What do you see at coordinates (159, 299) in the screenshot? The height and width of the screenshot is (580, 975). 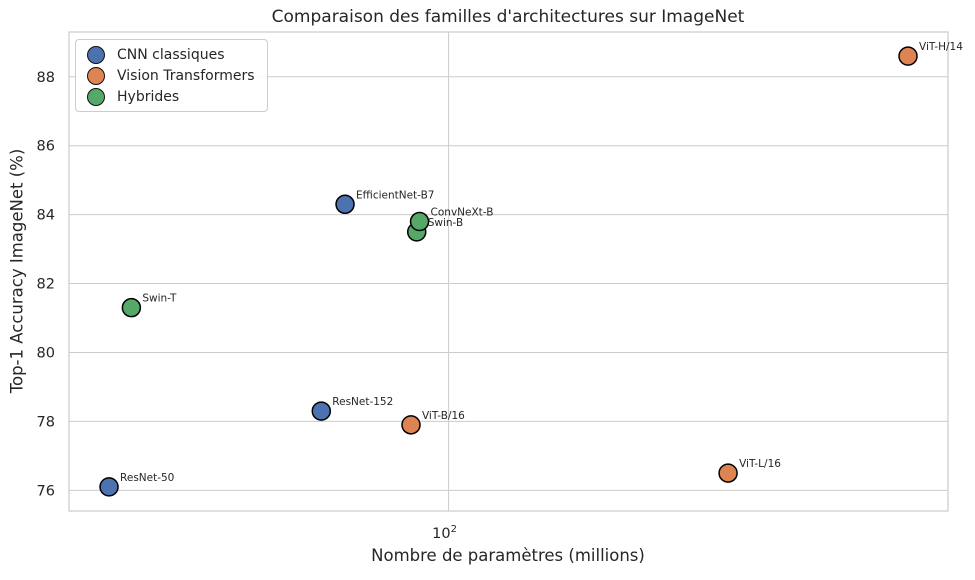 I see `data-point-label-swin-t: Swin-T` at bounding box center [159, 299].